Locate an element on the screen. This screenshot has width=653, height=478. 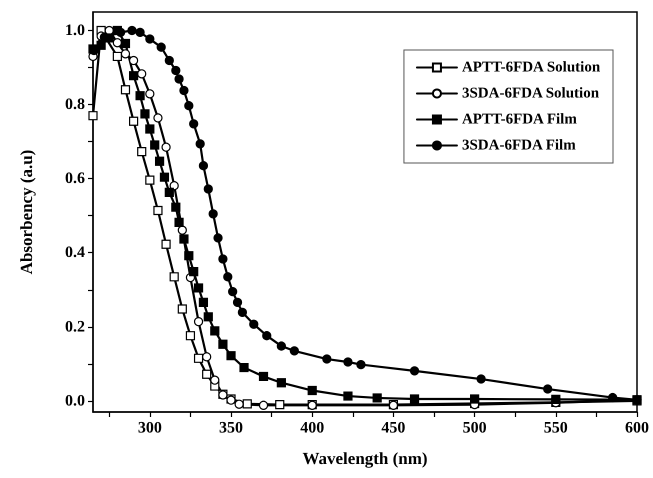
y-tick-label: 0.6 is located at coordinates (75, 179).